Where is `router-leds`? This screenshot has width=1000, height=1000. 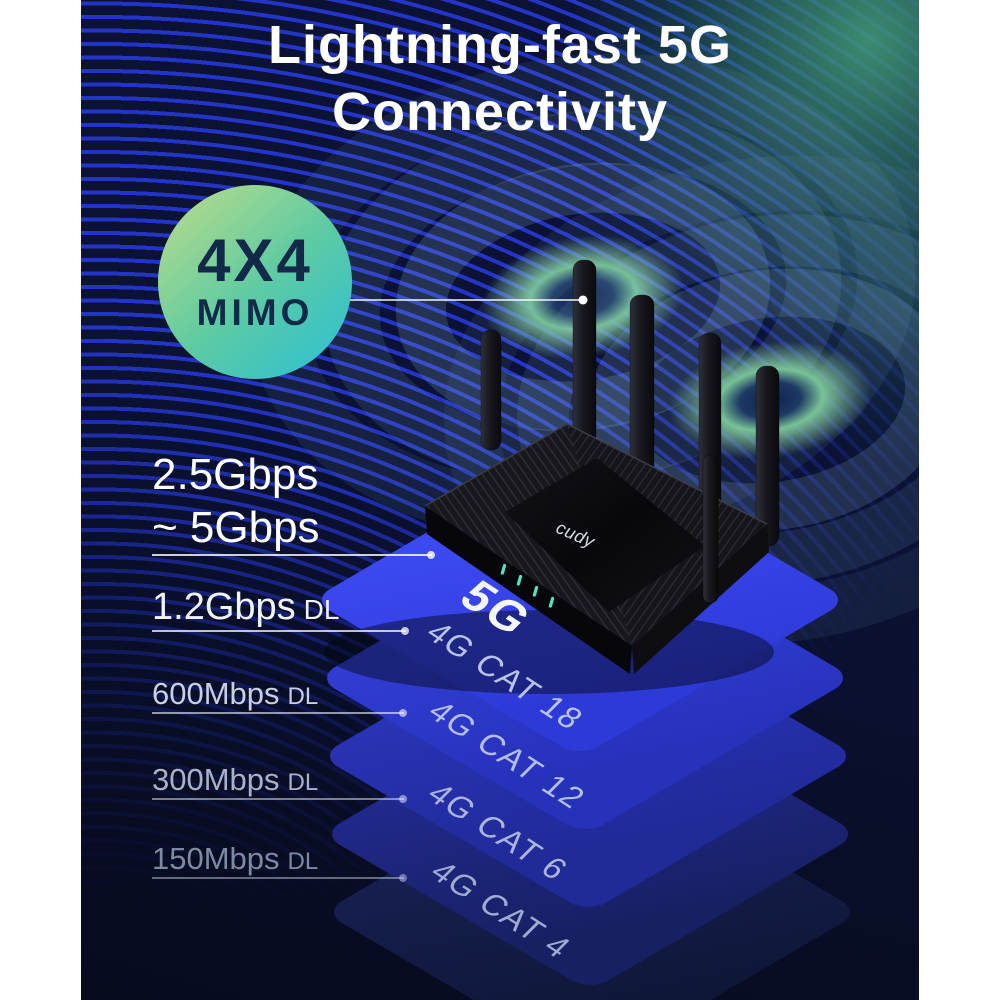
router-leds is located at coordinates (527, 585).